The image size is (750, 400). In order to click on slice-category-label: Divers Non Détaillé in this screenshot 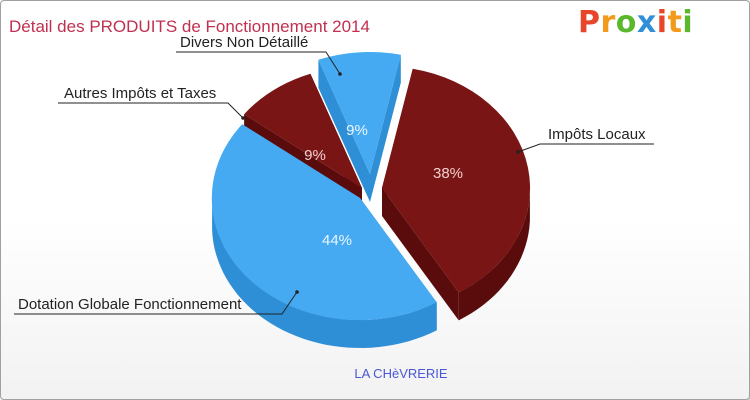, I will do `click(244, 42)`.